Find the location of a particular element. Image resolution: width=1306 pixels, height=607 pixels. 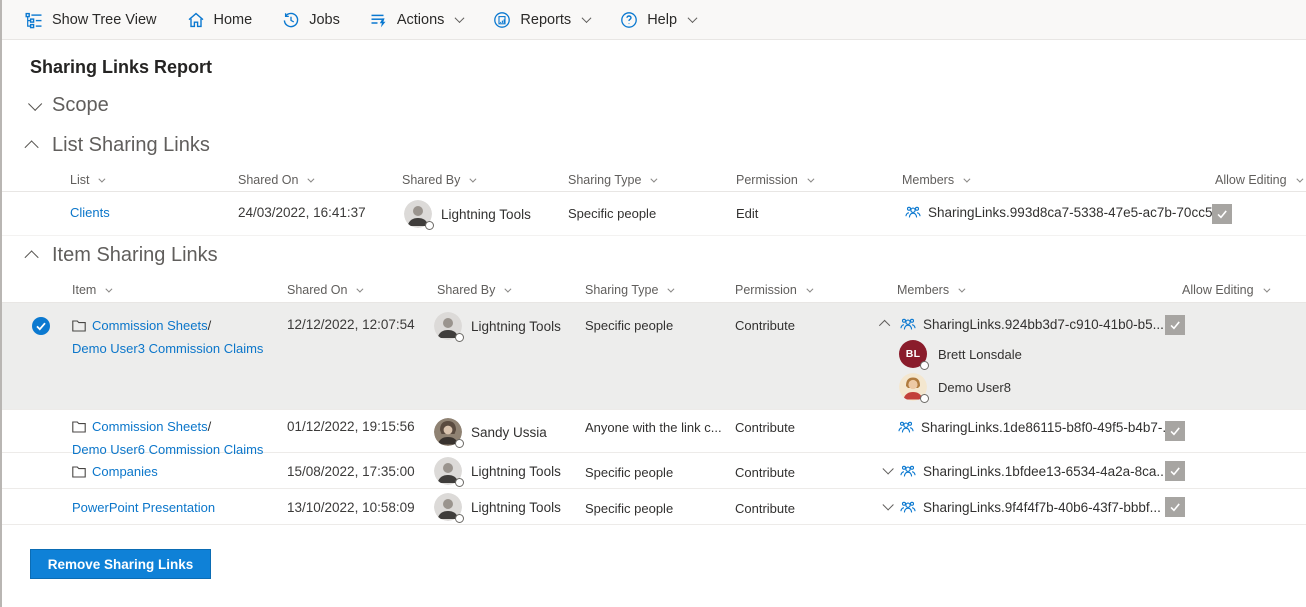

reports-menu-button: Reports is located at coordinates (542, 20).